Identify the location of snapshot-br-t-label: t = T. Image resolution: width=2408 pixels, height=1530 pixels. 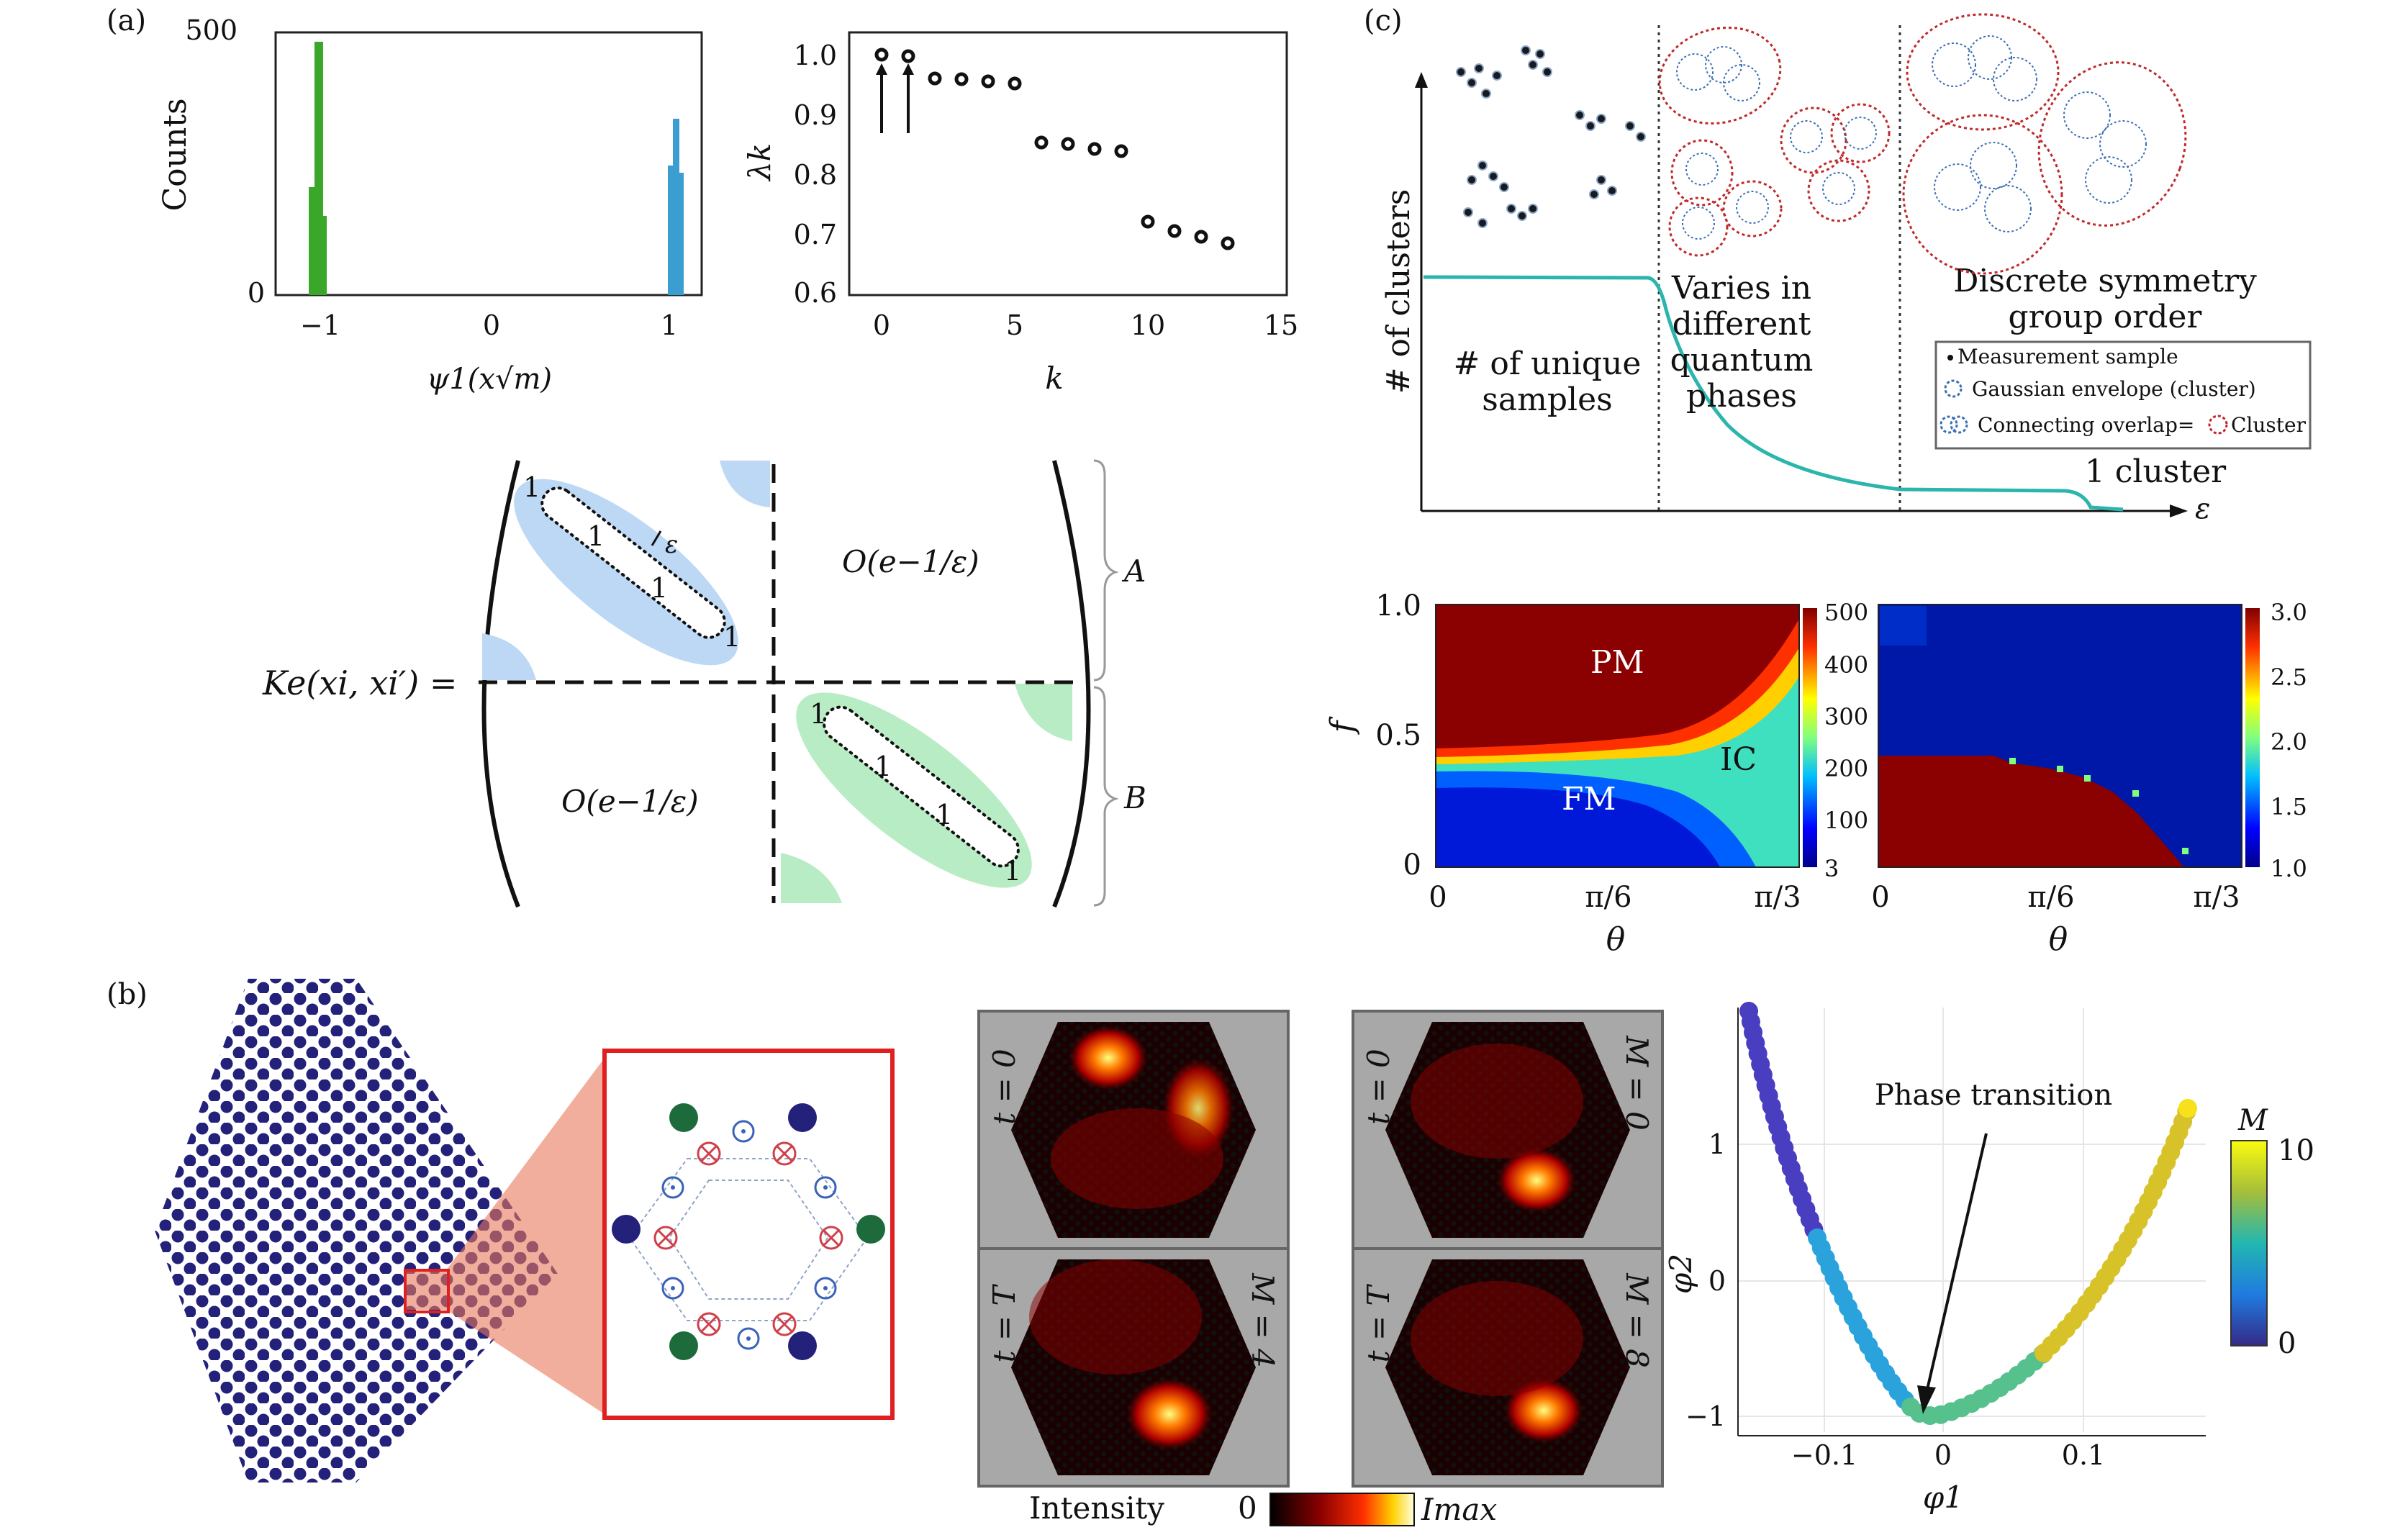
(1378, 1323).